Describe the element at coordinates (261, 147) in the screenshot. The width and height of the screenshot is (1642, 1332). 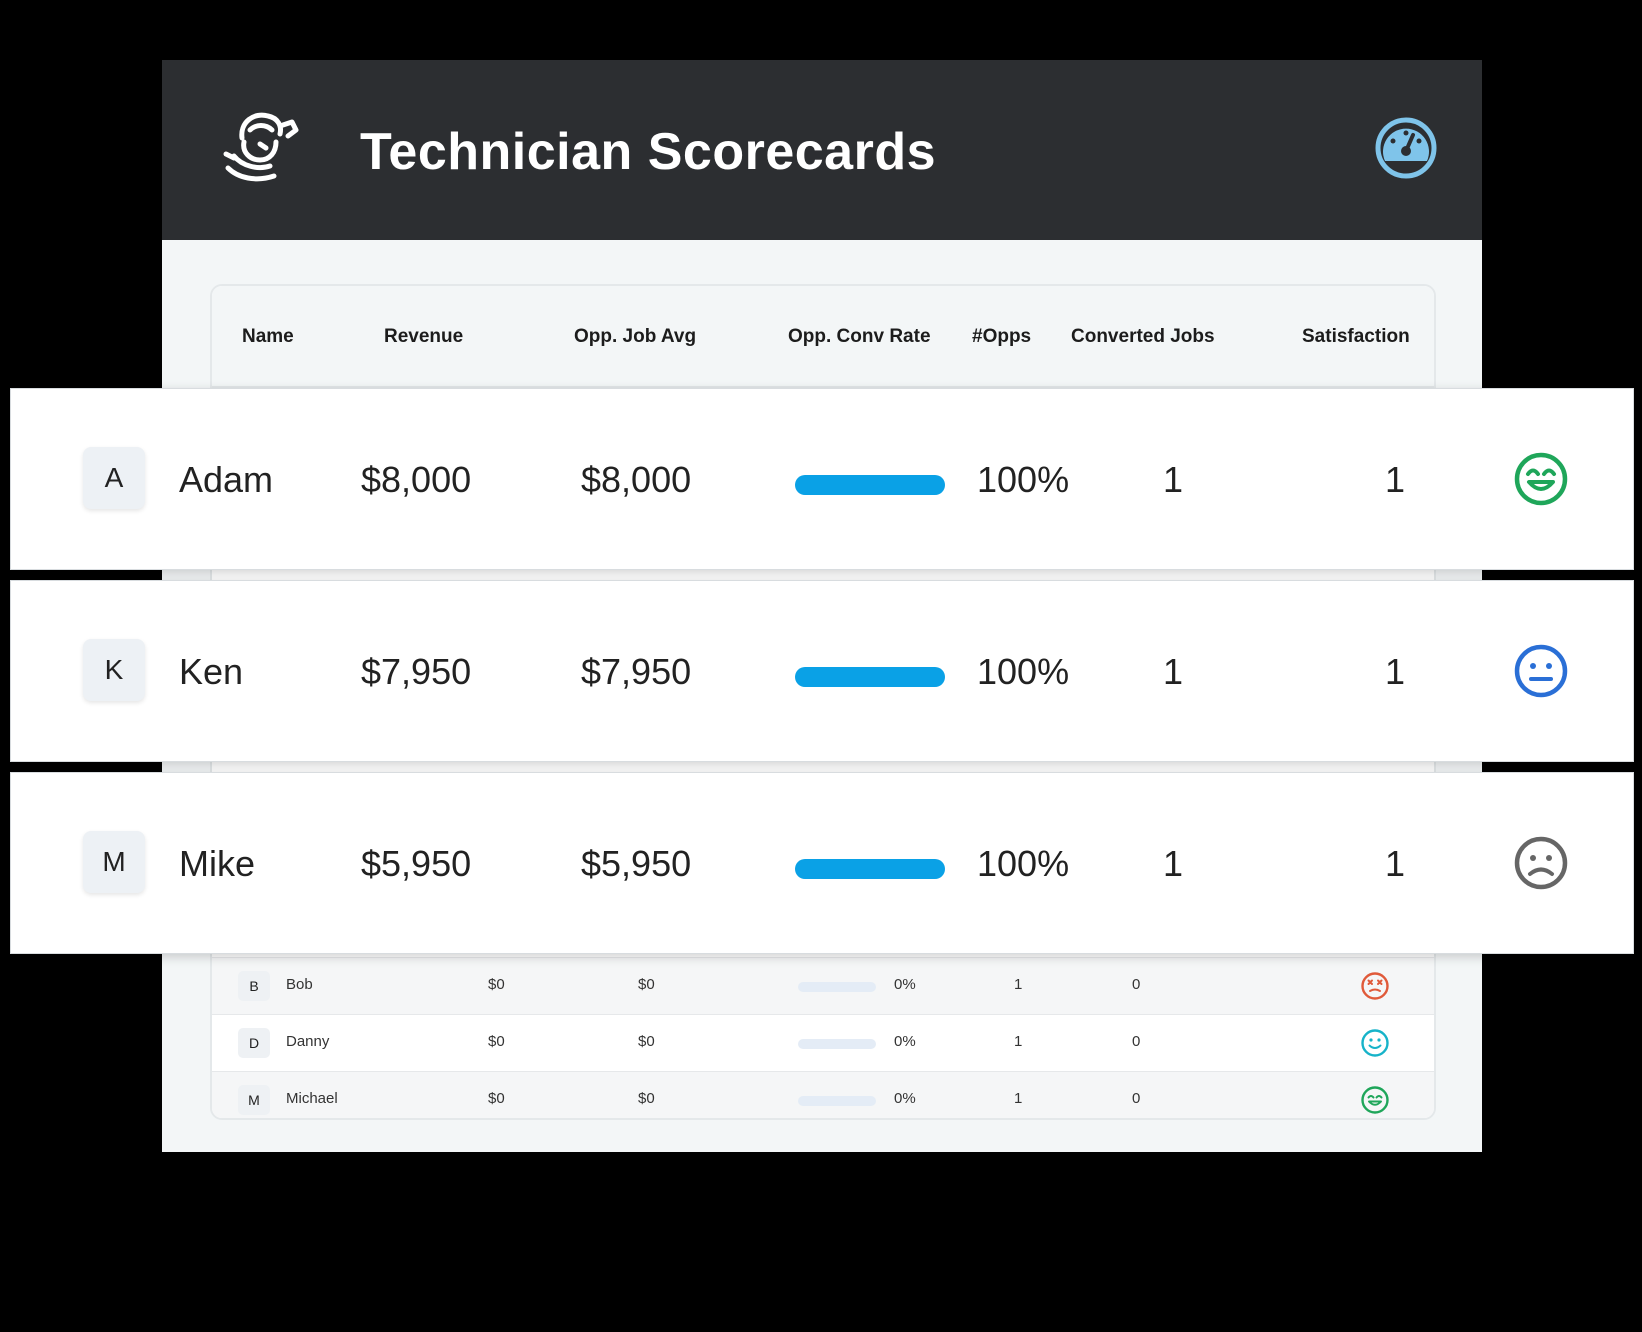
I see `mascot-logo-icon` at that location.